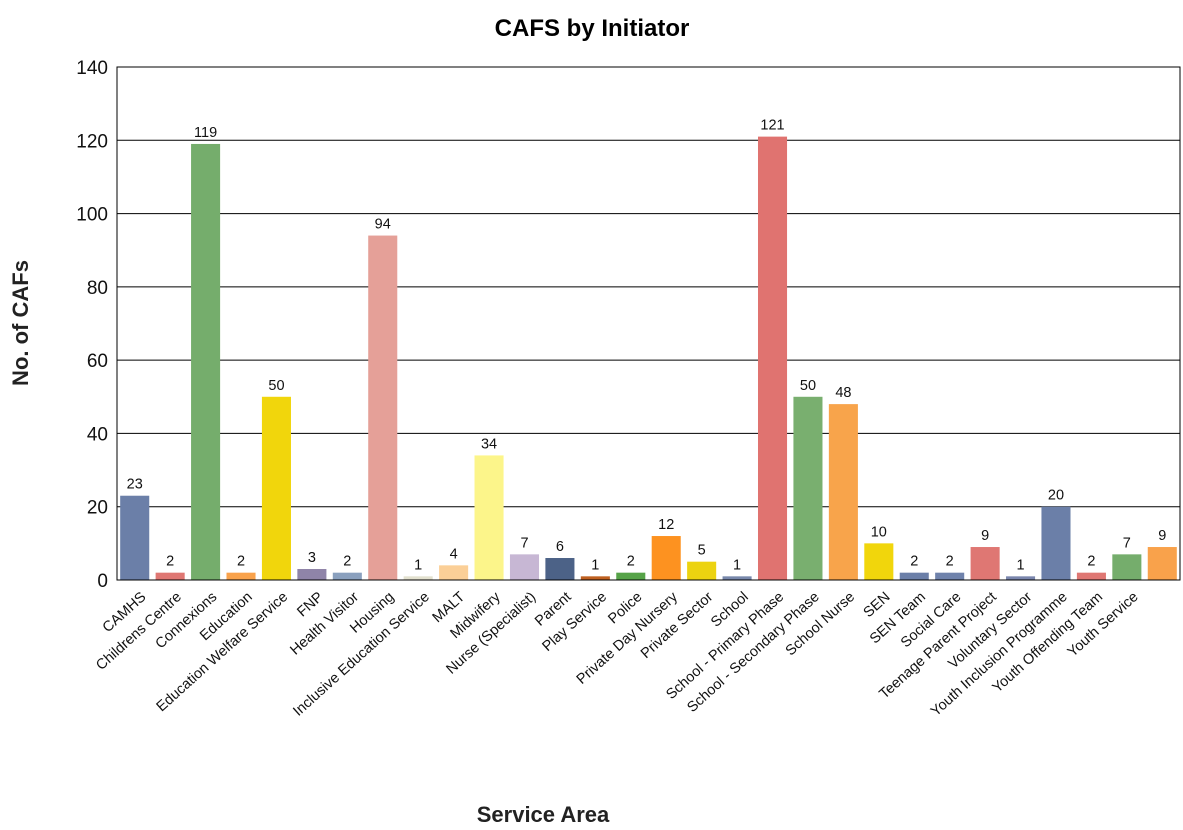 This screenshot has height=830, width=1183. Describe the element at coordinates (97, 288) in the screenshot. I see `y-tick-label: 80` at that location.